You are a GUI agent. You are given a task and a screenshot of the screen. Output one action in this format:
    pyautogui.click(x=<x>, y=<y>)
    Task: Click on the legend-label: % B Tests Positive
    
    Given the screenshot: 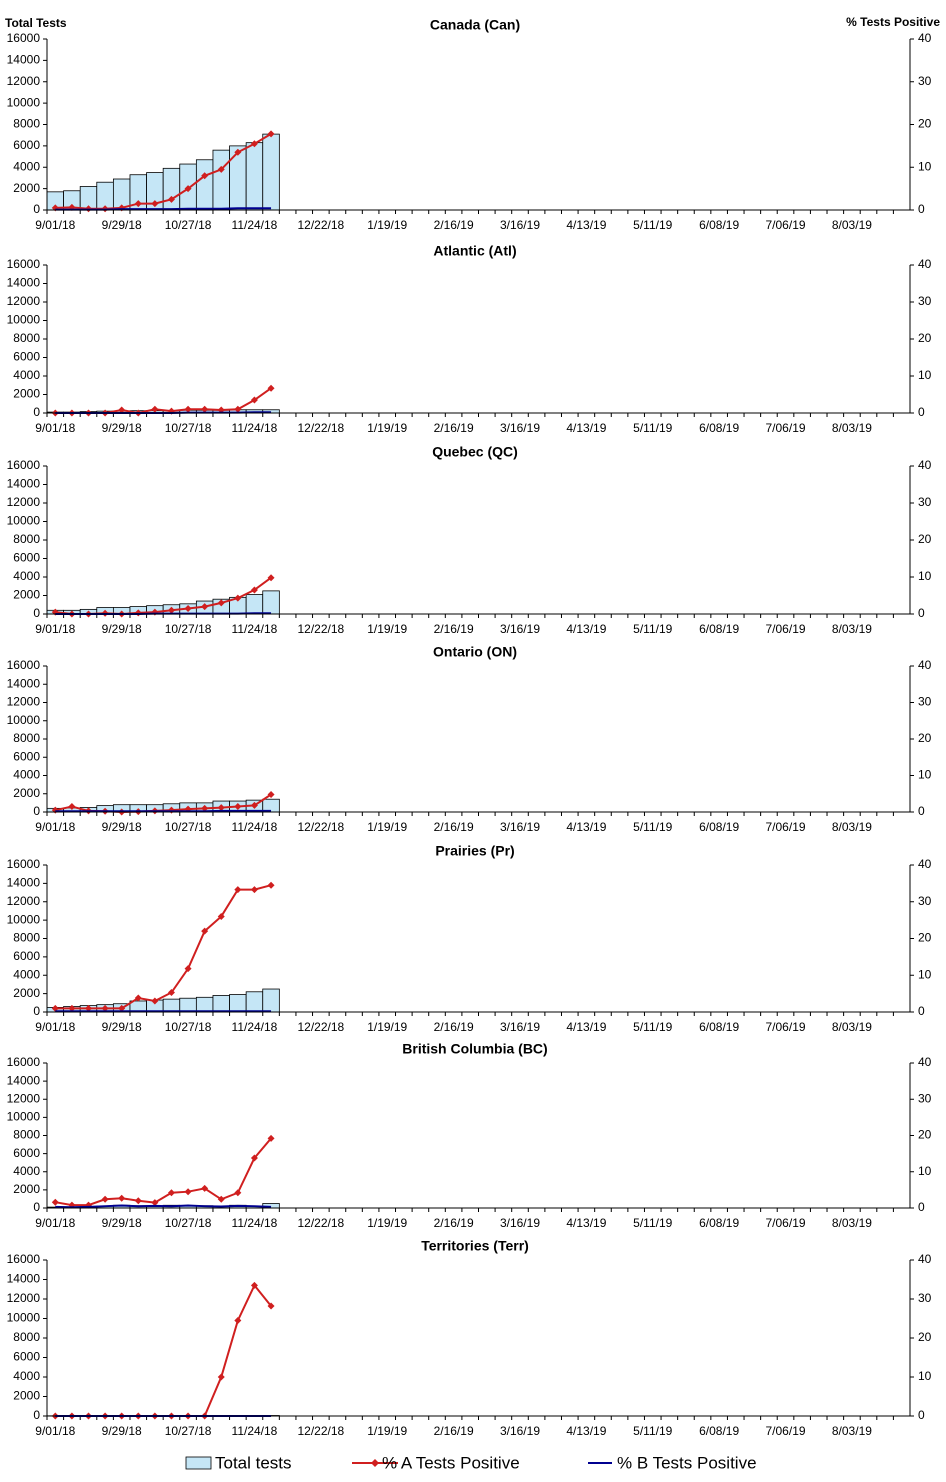 What is the action you would take?
    pyautogui.click(x=687, y=1462)
    